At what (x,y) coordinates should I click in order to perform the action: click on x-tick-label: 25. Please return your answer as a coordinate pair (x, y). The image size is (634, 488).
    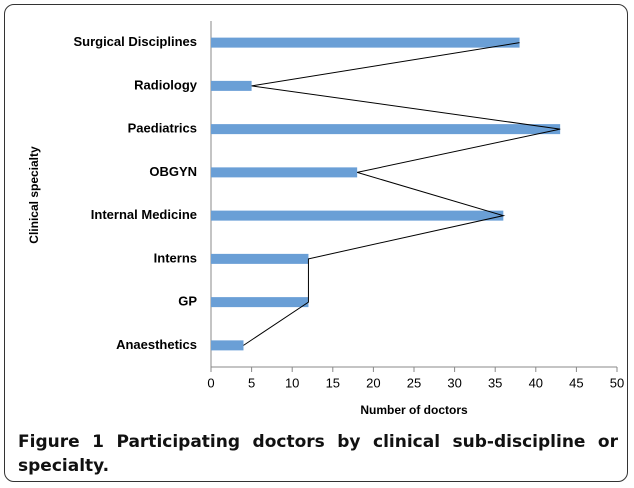
    Looking at the image, I should click on (414, 382).